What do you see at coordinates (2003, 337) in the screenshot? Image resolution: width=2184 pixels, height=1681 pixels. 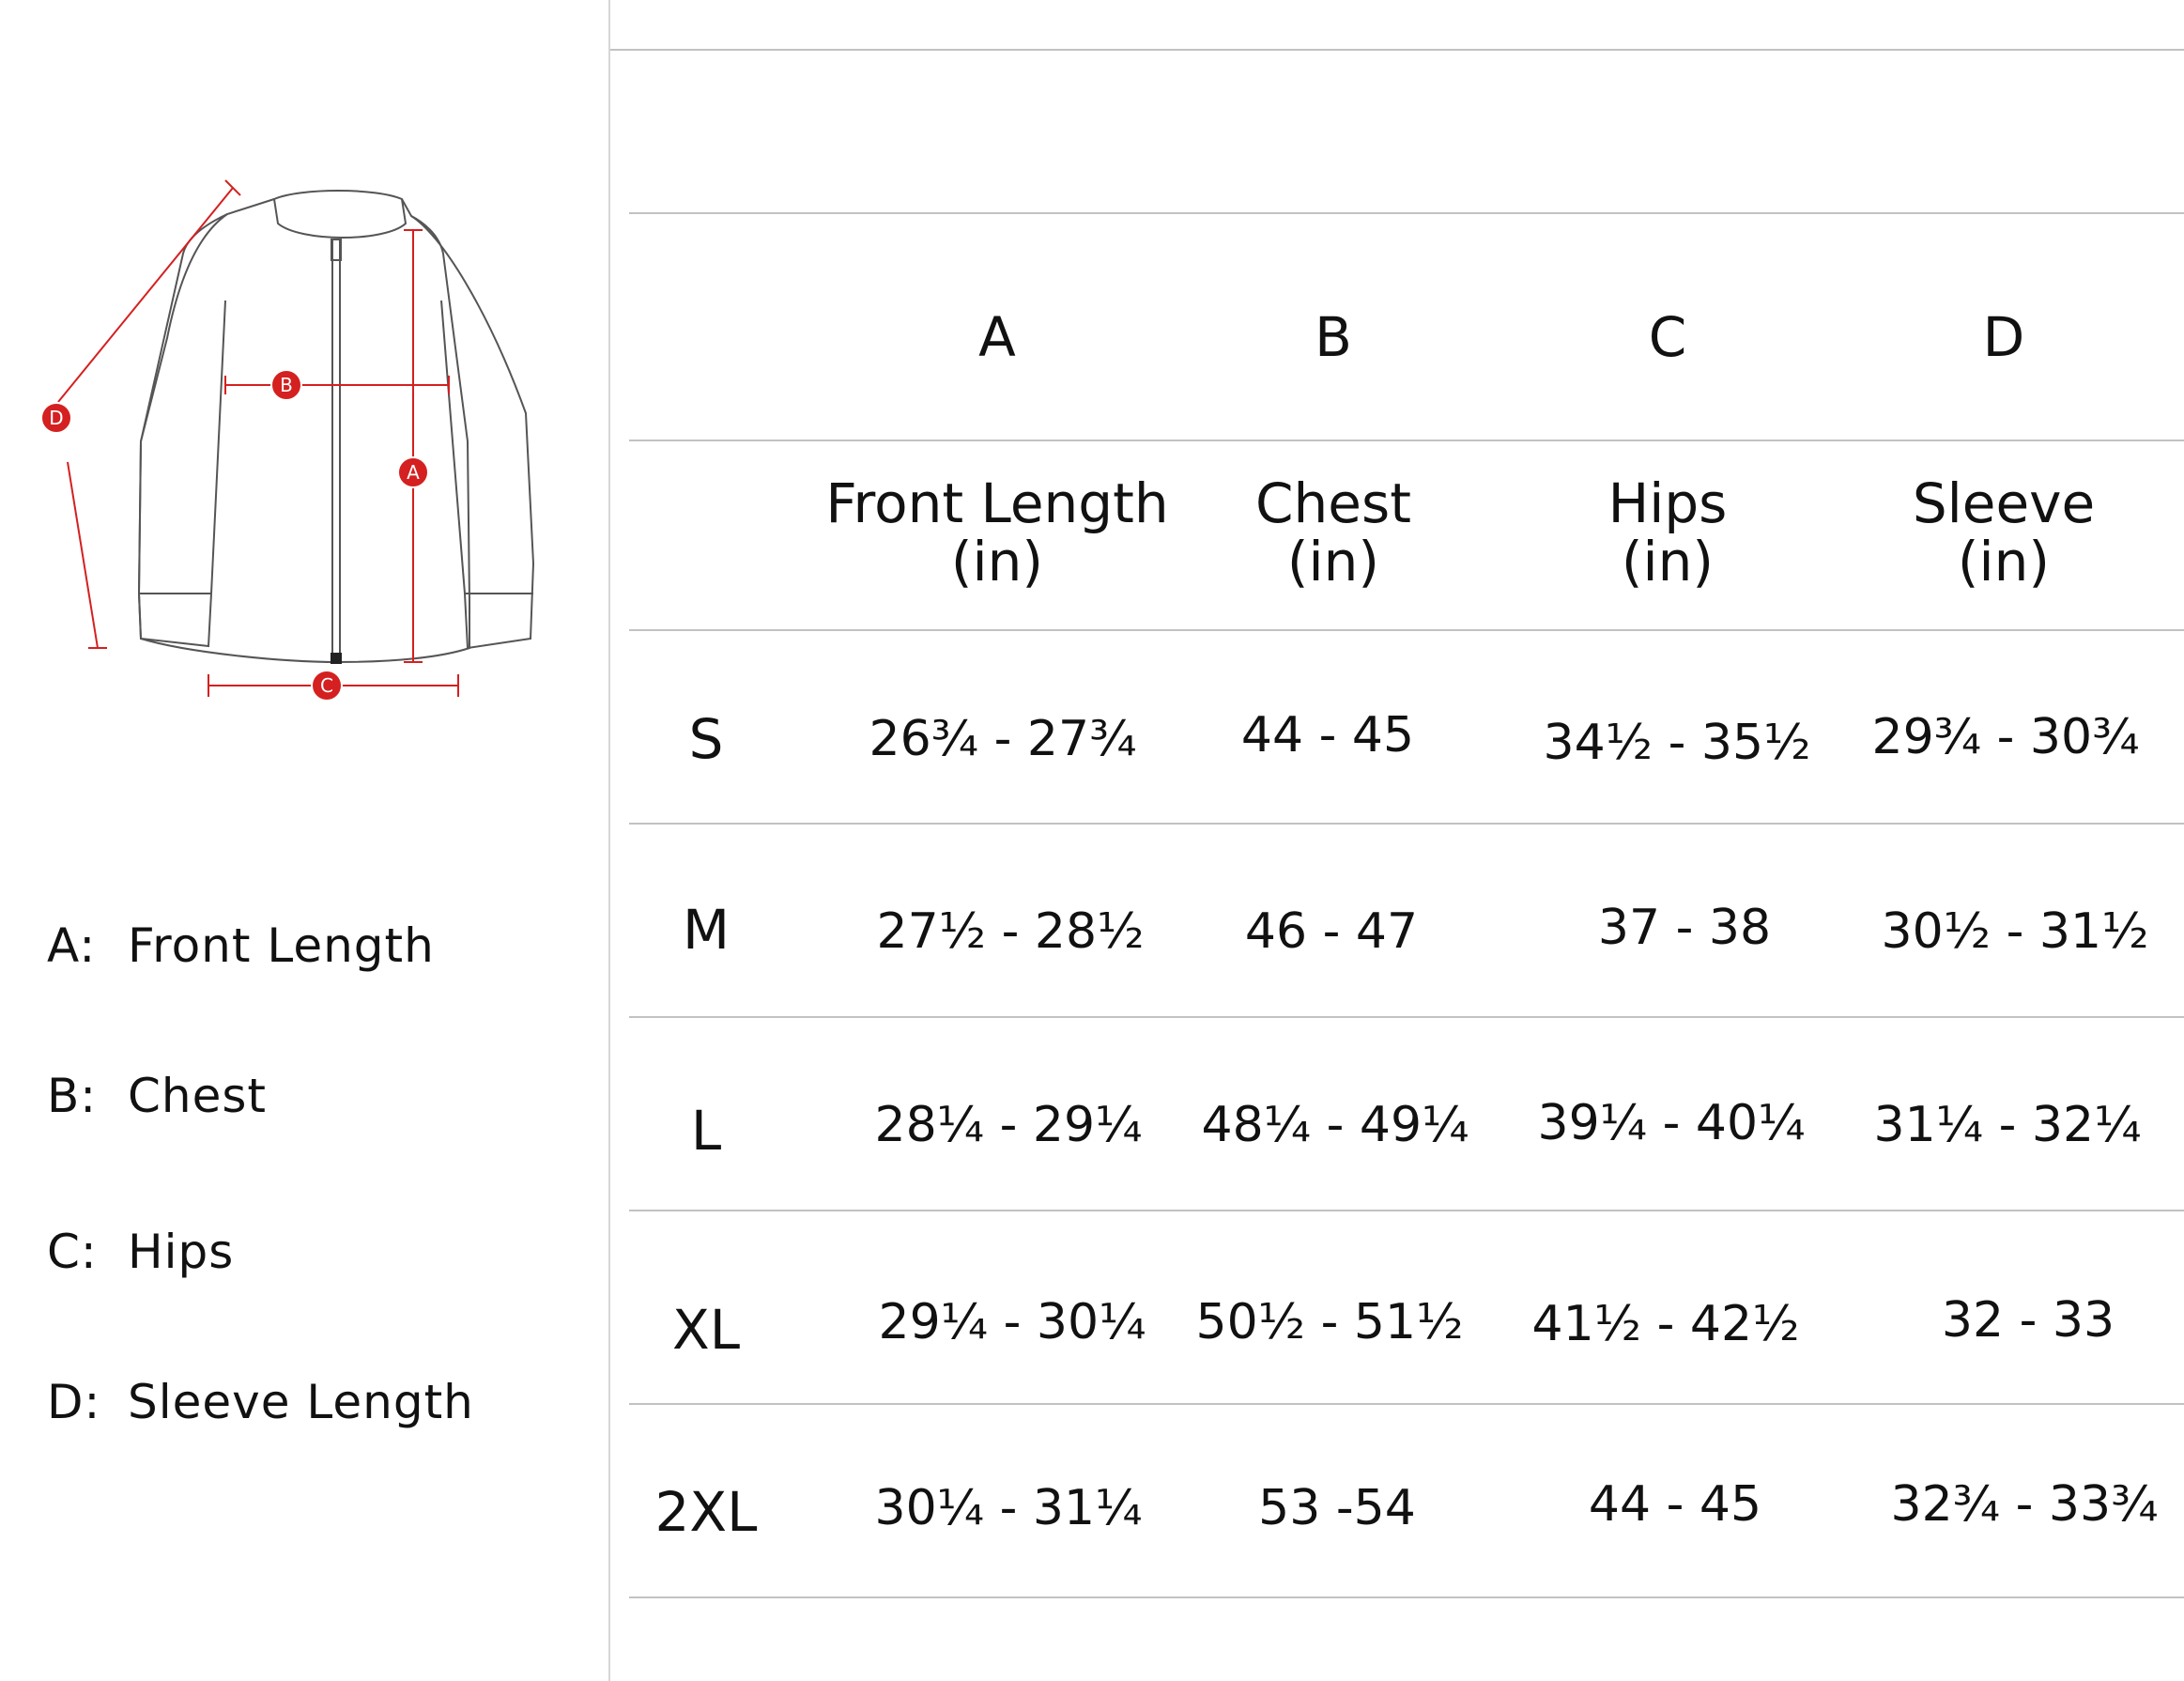 I see `column-letter-d: D` at bounding box center [2003, 337].